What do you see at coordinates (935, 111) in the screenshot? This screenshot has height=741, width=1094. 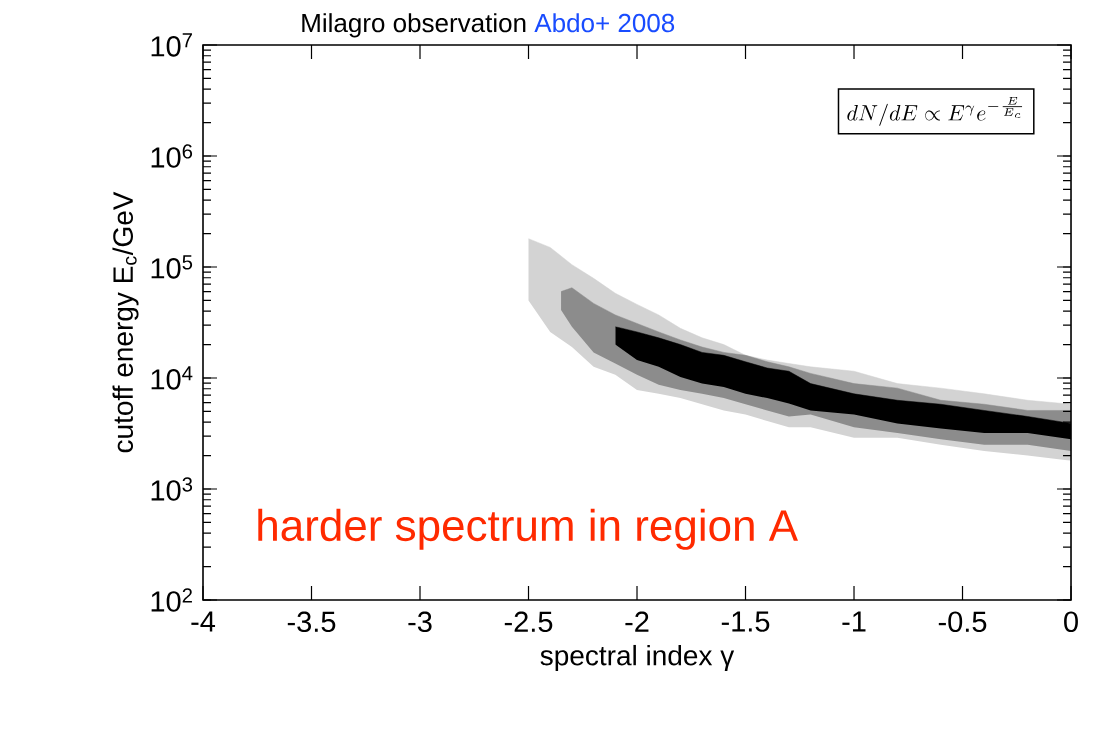 I see `annotation: $dN/dE \propto E^{\gamma} e^{-\frac{E}{E_c}}$` at bounding box center [935, 111].